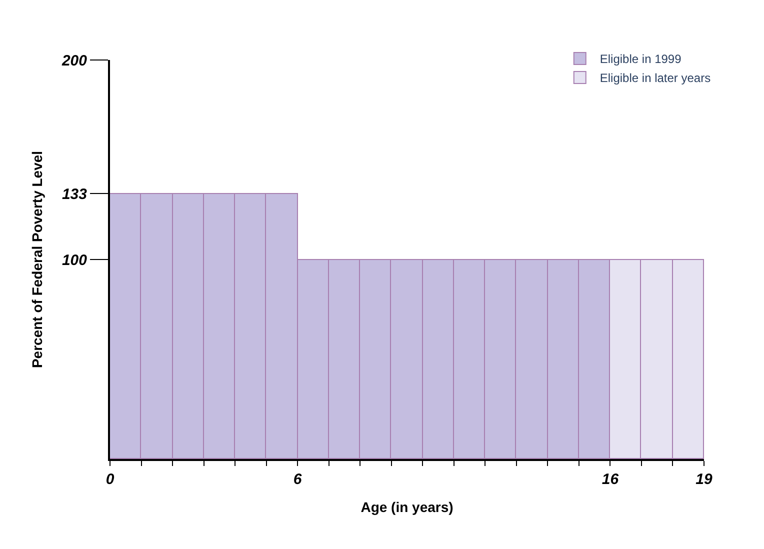 The height and width of the screenshot is (549, 764). Describe the element at coordinates (704, 479) in the screenshot. I see `x-tick-label: 19` at that location.